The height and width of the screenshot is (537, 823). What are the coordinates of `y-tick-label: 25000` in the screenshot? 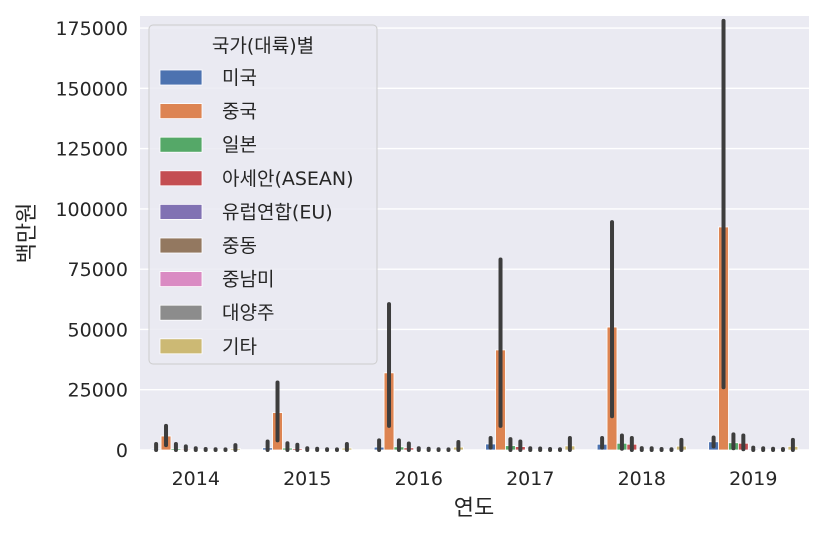 It's located at (98, 391).